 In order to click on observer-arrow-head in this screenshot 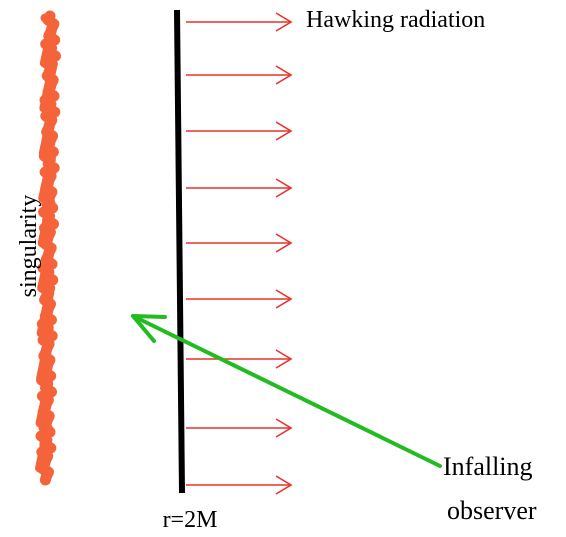, I will do `click(149, 328)`.